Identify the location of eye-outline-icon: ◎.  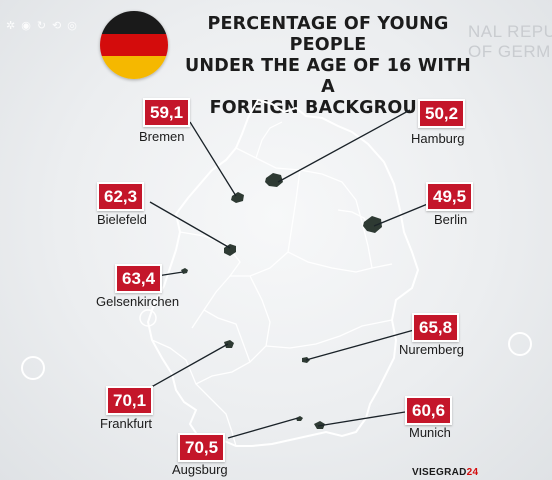
(72, 26).